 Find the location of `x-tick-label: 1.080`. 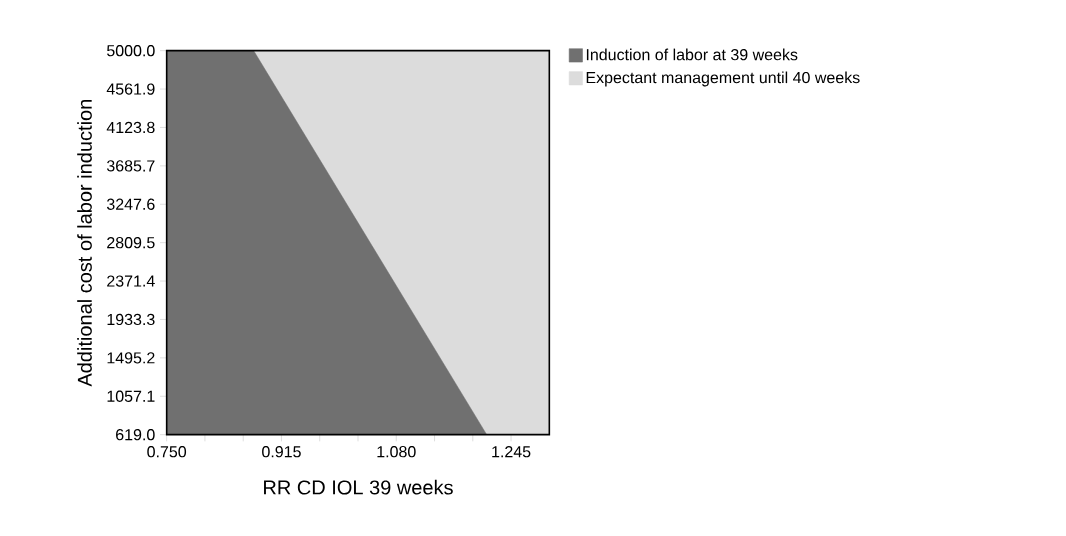

x-tick-label: 1.080 is located at coordinates (396, 452).